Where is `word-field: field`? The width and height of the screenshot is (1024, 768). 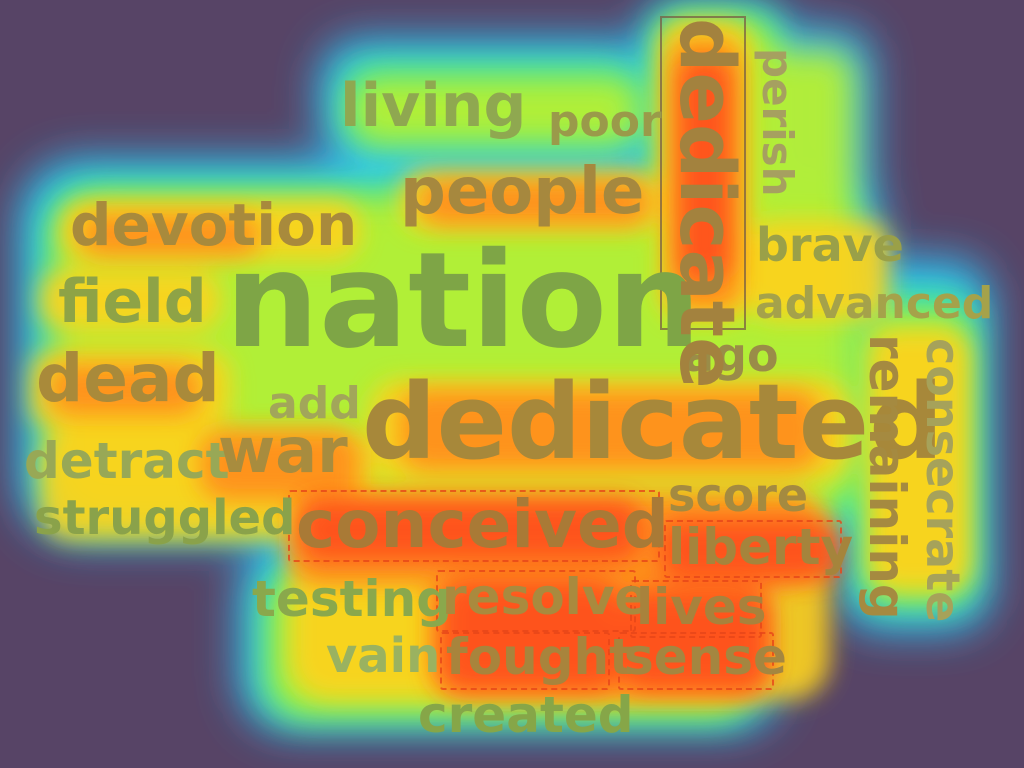
word-field: field is located at coordinates (132, 302).